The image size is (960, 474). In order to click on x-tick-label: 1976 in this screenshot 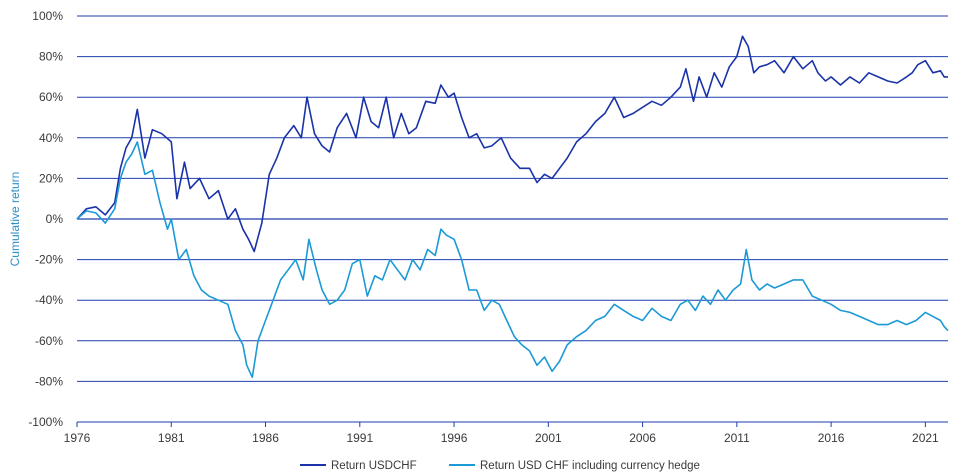, I will do `click(77, 438)`.